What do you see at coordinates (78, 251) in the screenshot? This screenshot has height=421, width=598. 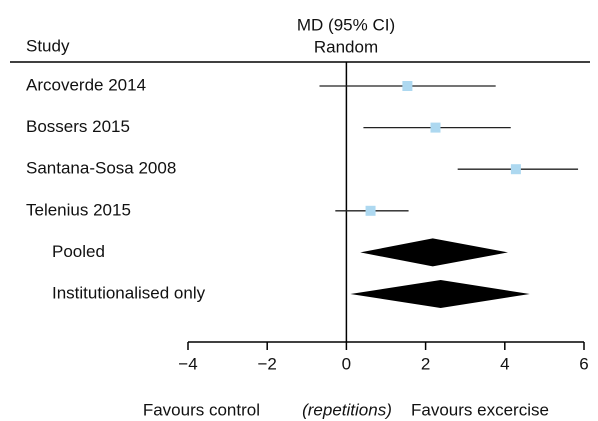 I see `summary-label: Pooled` at bounding box center [78, 251].